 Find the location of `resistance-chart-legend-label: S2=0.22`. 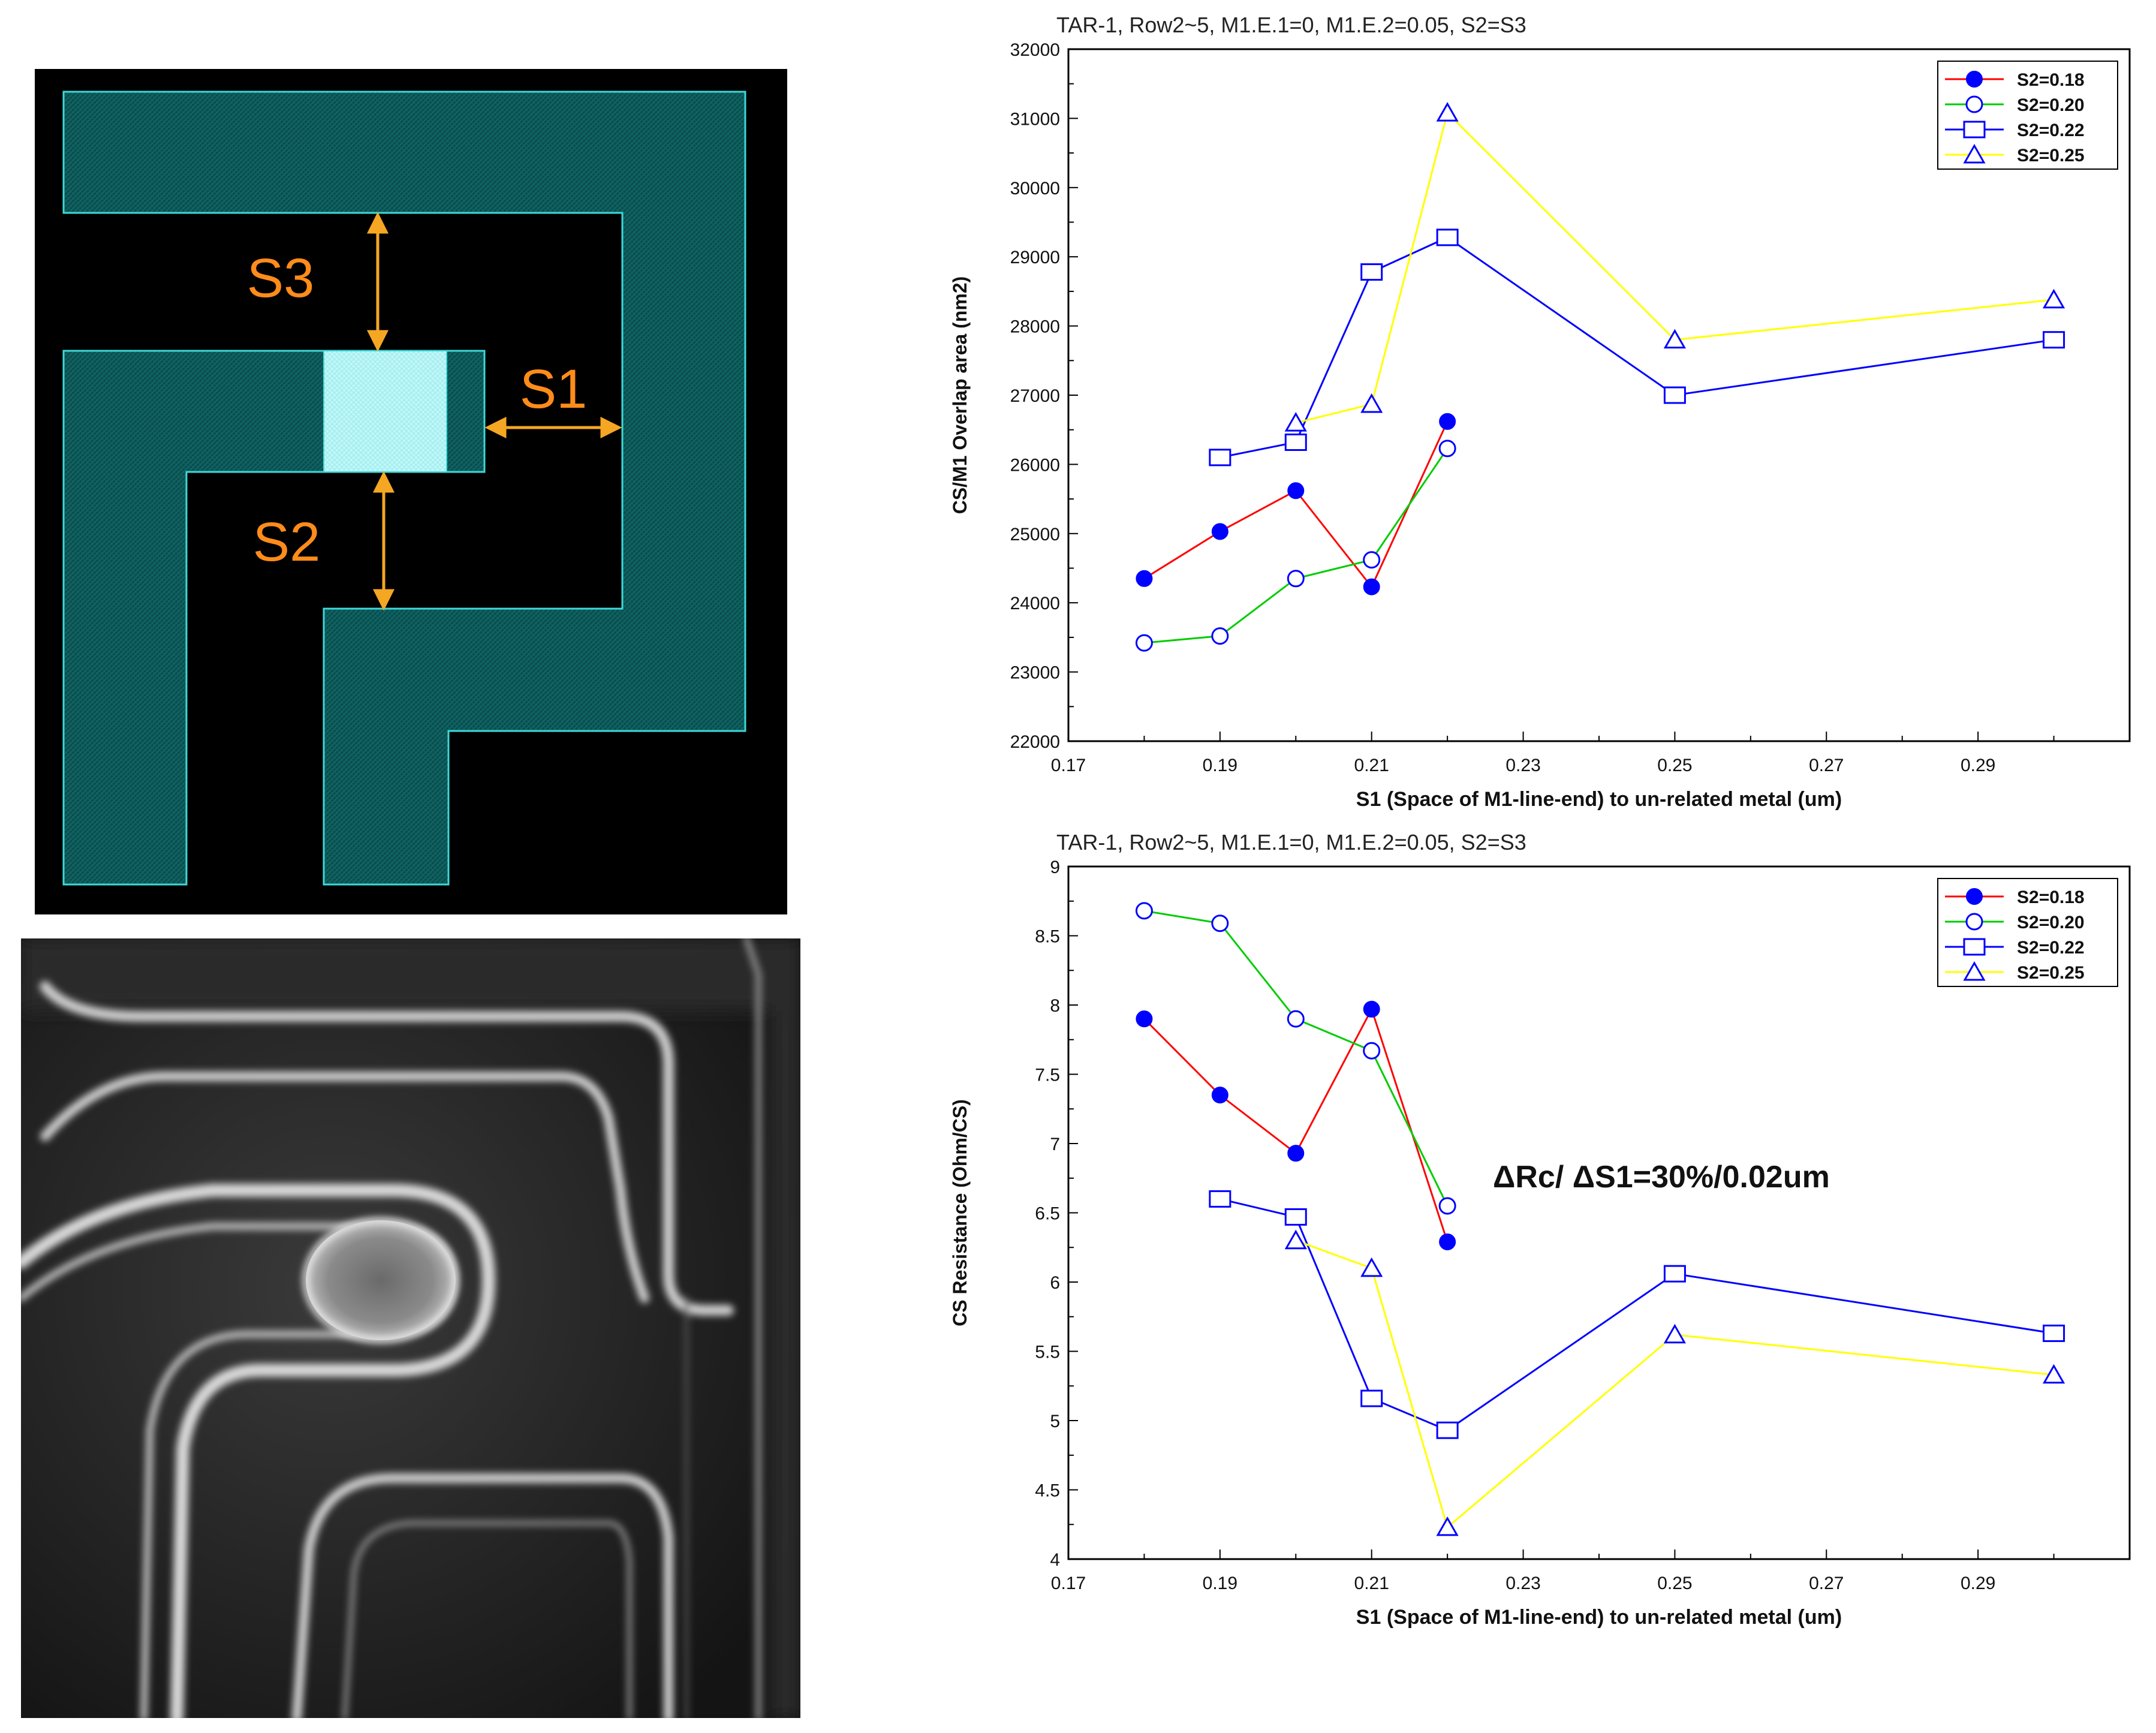

resistance-chart-legend-label: S2=0.22 is located at coordinates (2051, 948).